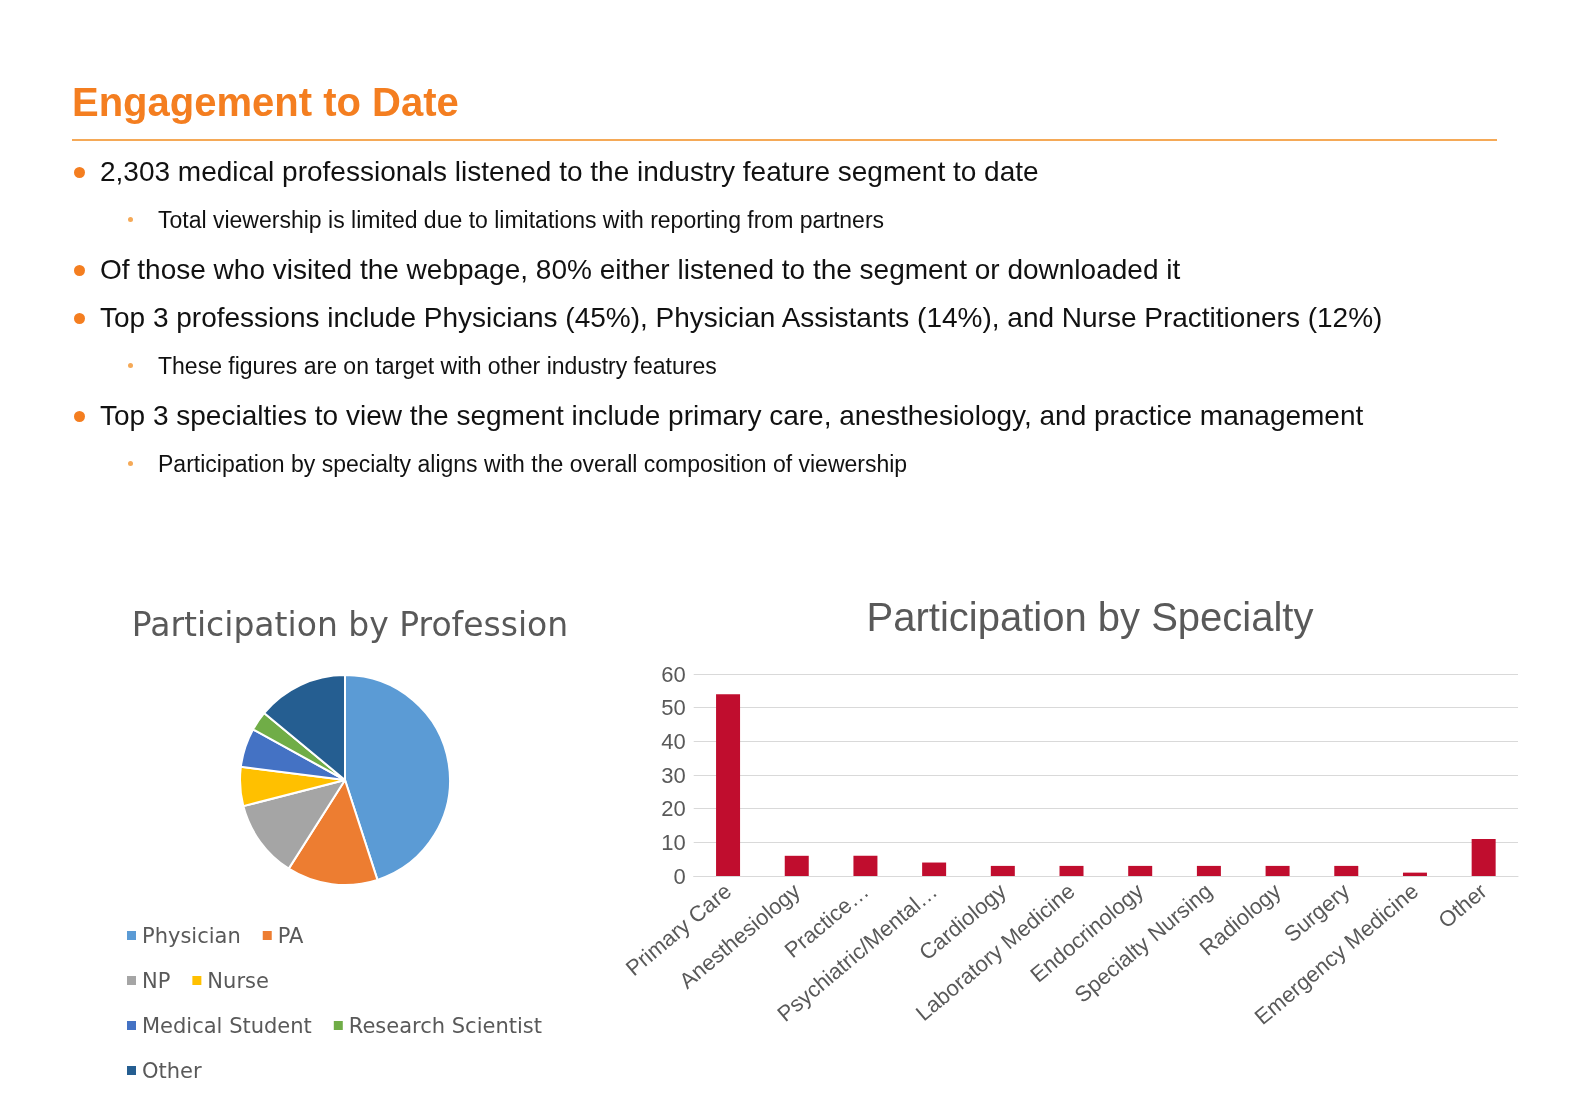 The height and width of the screenshot is (1097, 1576). Describe the element at coordinates (673, 708) in the screenshot. I see `y-tick-label: 50` at that location.